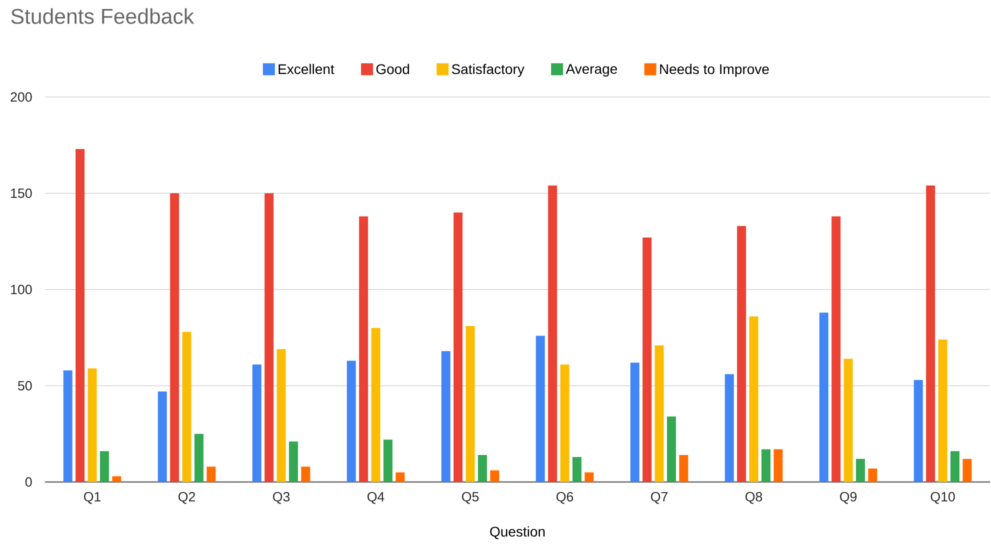 Image resolution: width=991 pixels, height=544 pixels. I want to click on legend-label: Satisfactory, so click(488, 71).